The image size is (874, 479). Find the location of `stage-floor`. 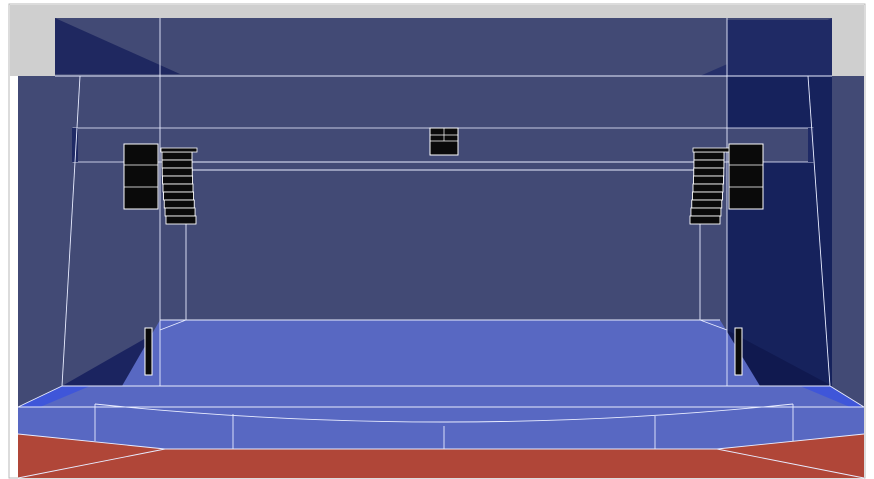

stage-floor is located at coordinates (441, 353).